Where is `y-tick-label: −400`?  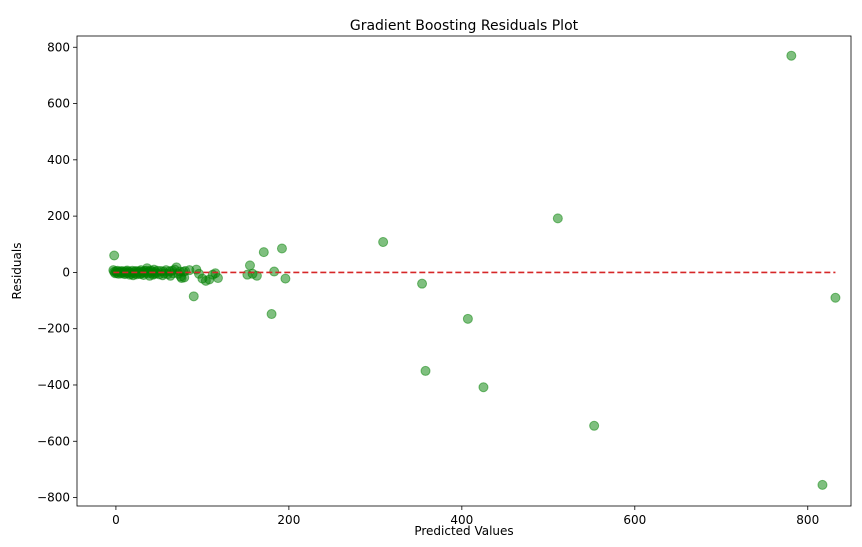 y-tick-label: −400 is located at coordinates (53, 385).